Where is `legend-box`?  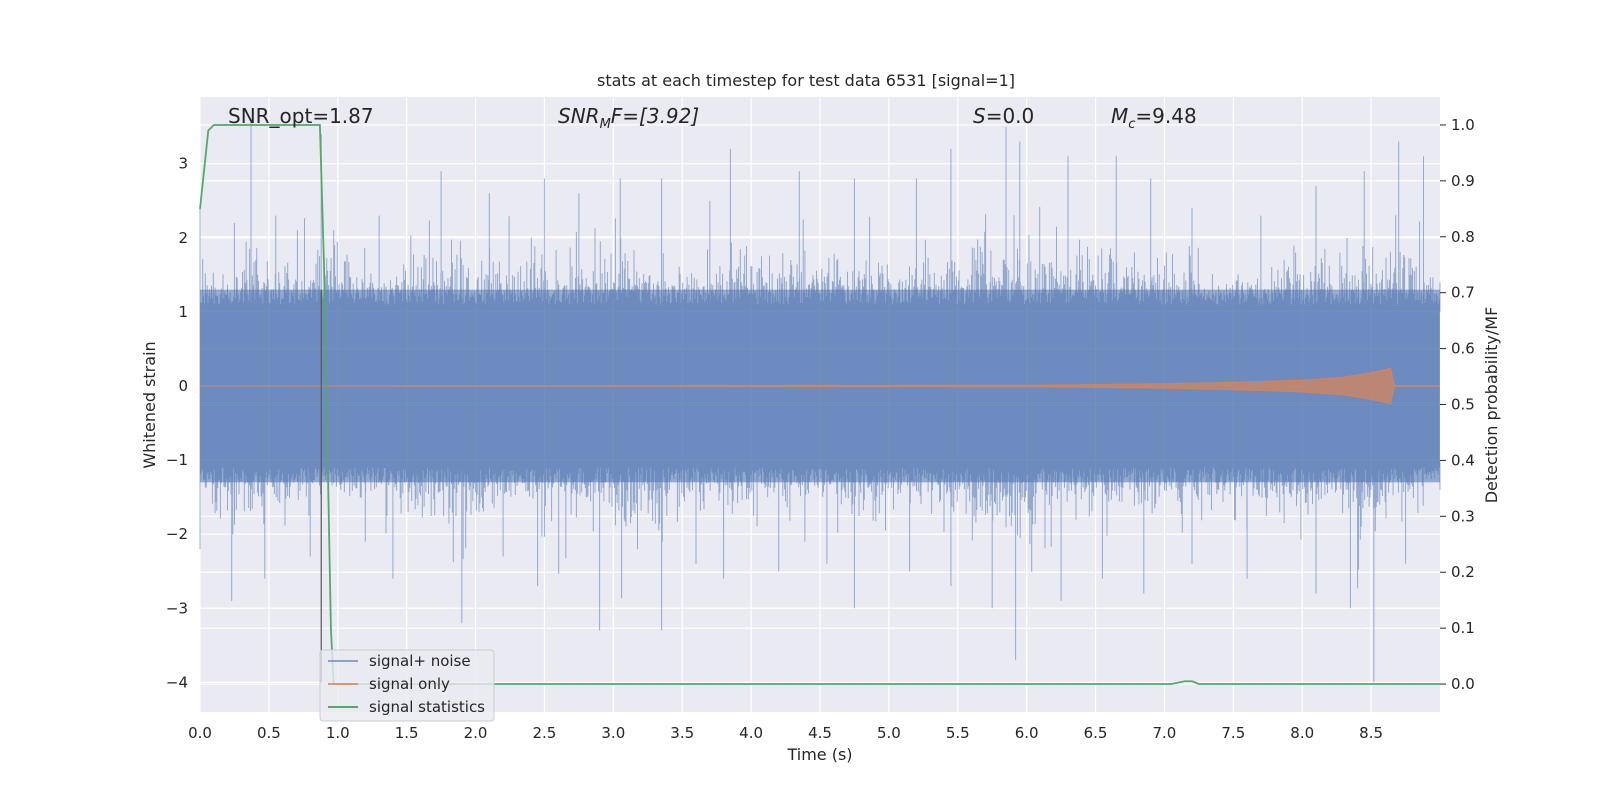
legend-box is located at coordinates (407, 685).